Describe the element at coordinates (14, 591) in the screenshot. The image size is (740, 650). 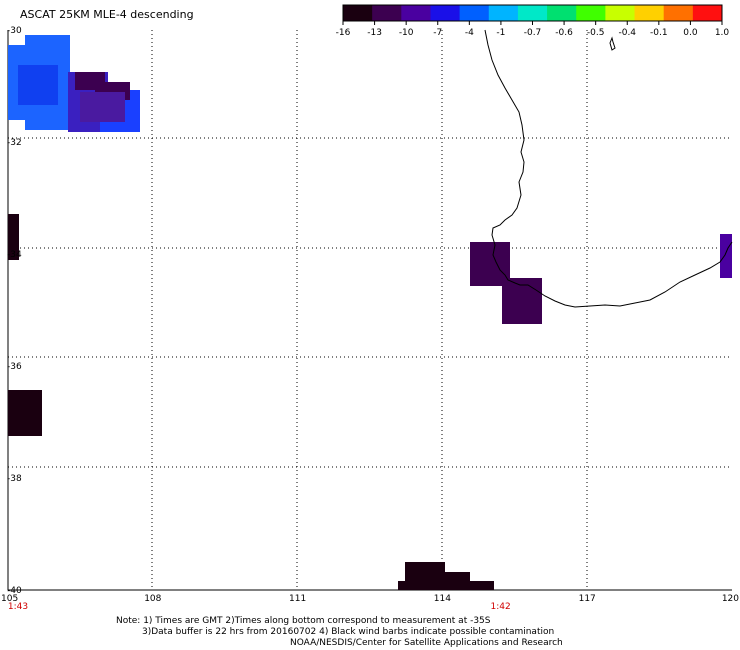
I see `latitude-label: -40` at that location.